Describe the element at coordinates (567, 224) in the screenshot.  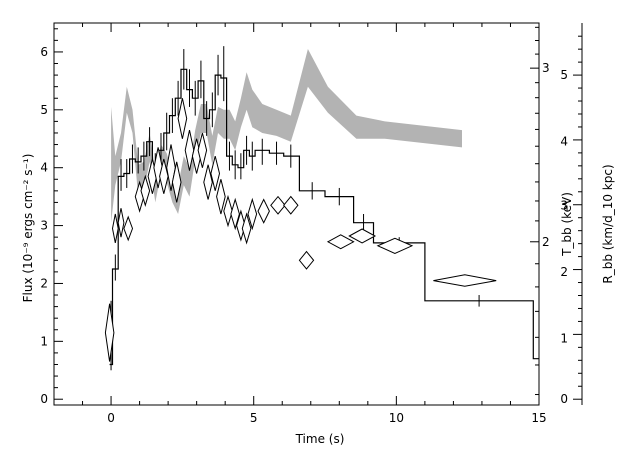
I see `y-axis-right1-label: T_bb (keV)` at that location.